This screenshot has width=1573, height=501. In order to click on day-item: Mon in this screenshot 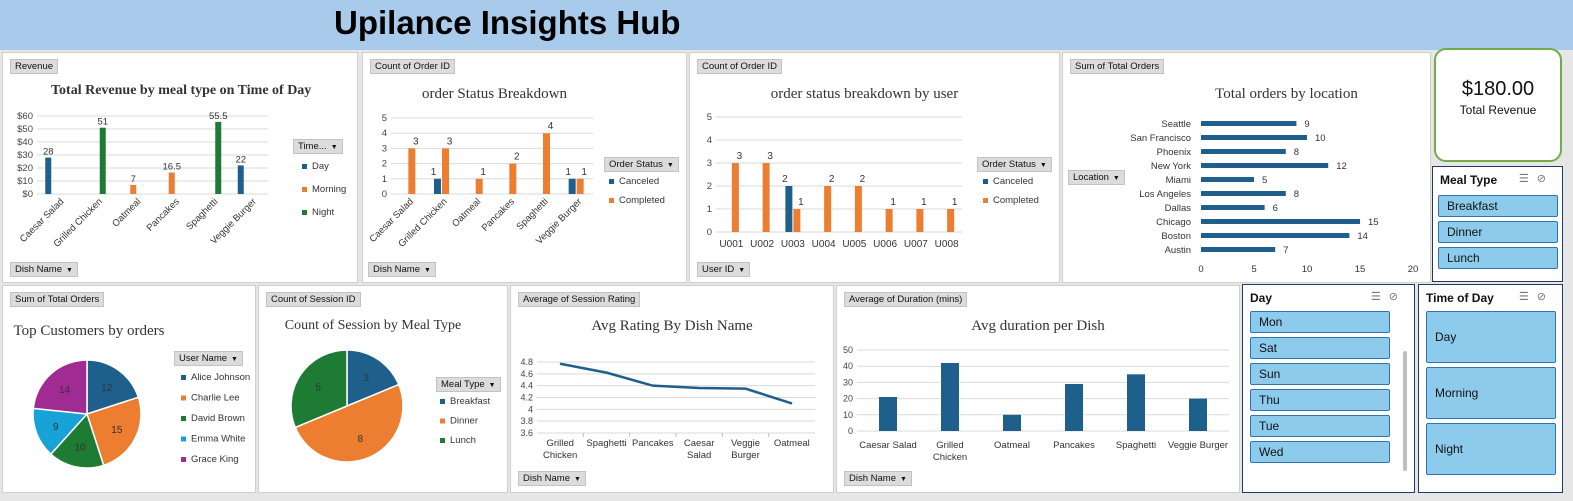, I will do `click(1320, 322)`.